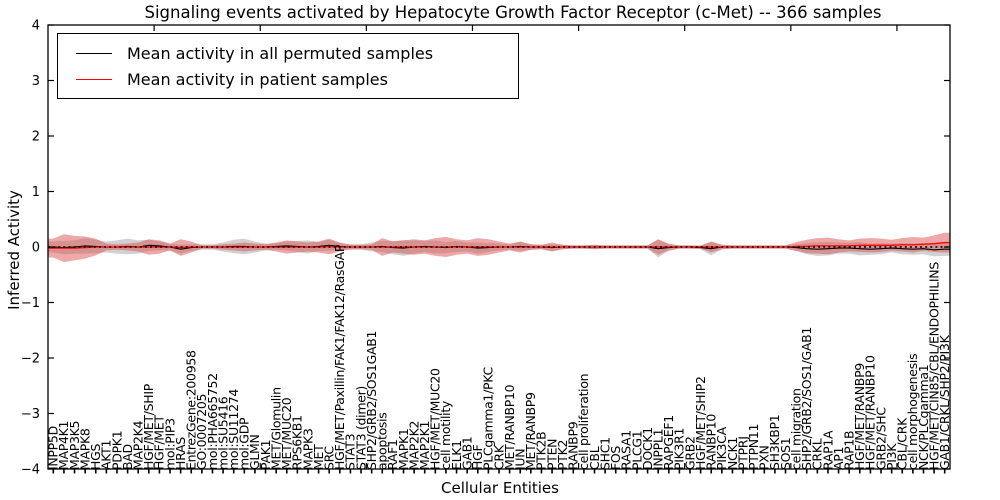 The height and width of the screenshot is (500, 1000). Describe the element at coordinates (36, 81) in the screenshot. I see `y-tick-label: 3` at that location.